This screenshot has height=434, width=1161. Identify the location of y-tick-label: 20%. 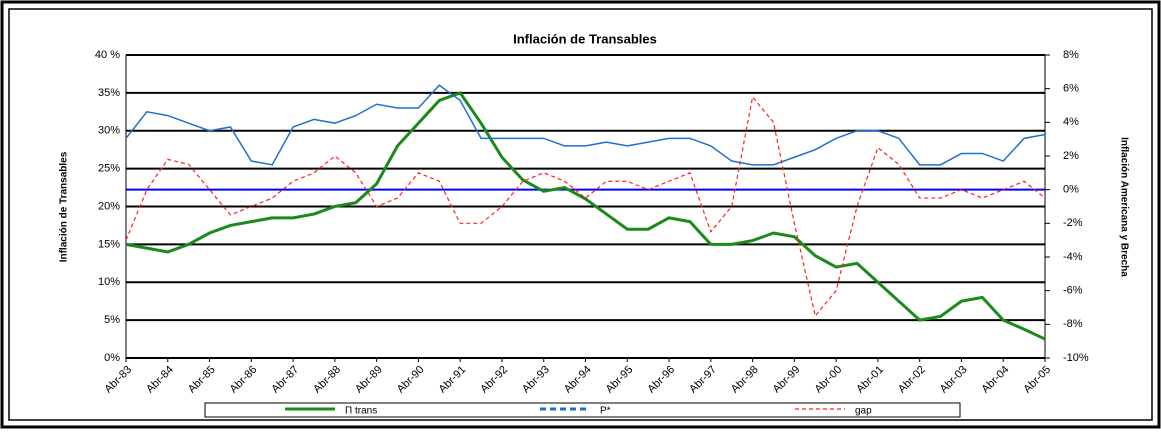
(109, 206).